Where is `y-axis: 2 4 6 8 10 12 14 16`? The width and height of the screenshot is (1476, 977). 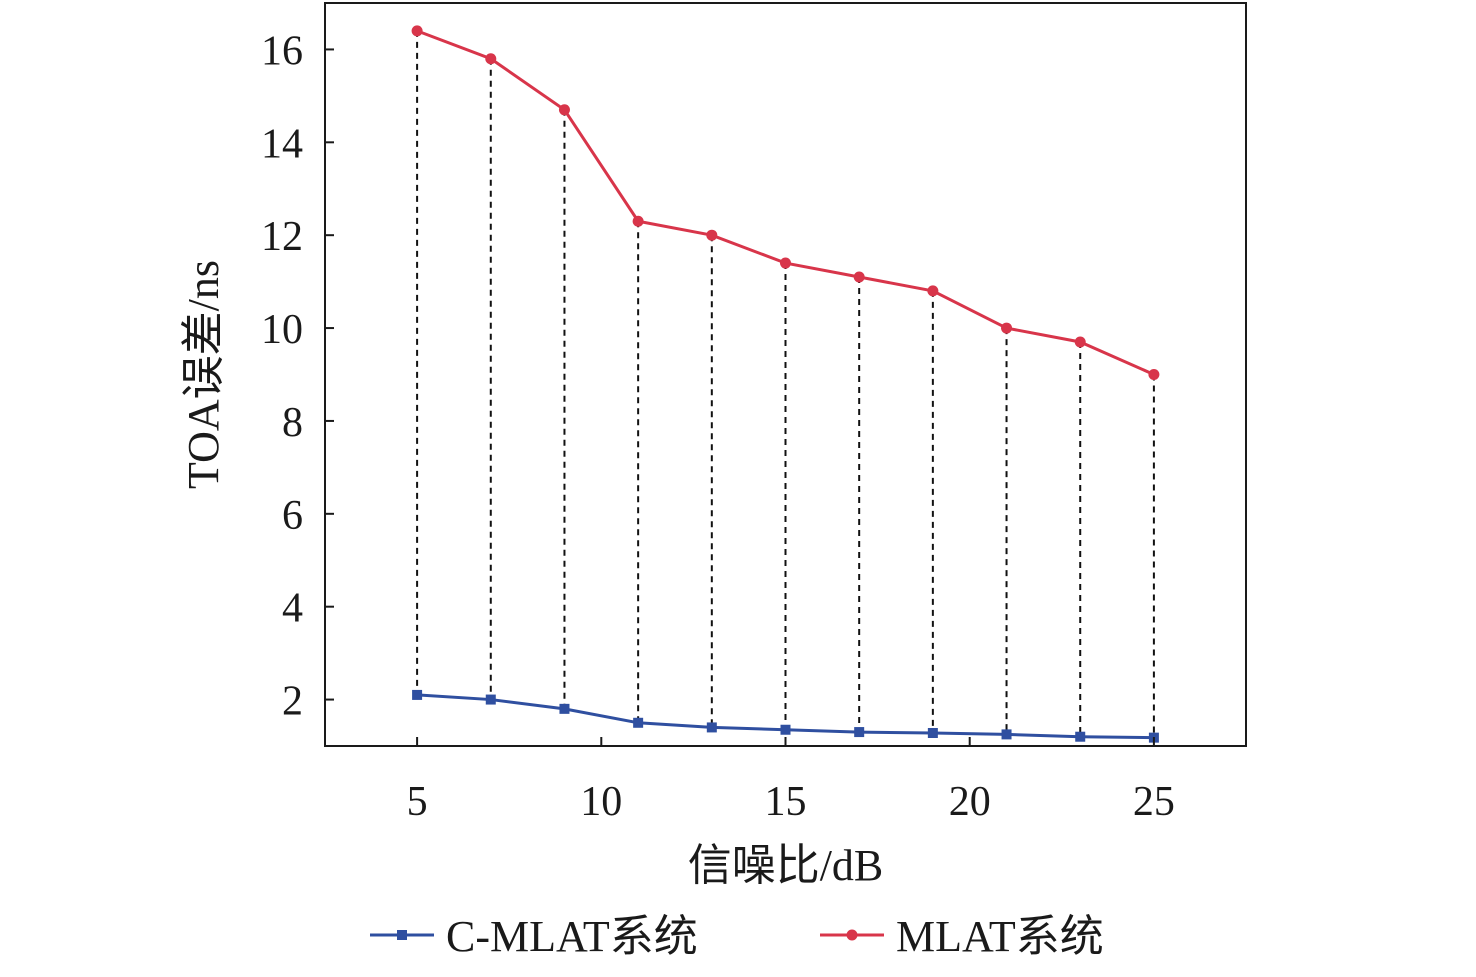 y-axis: 2 4 6 8 10 12 14 16 is located at coordinates (297, 376).